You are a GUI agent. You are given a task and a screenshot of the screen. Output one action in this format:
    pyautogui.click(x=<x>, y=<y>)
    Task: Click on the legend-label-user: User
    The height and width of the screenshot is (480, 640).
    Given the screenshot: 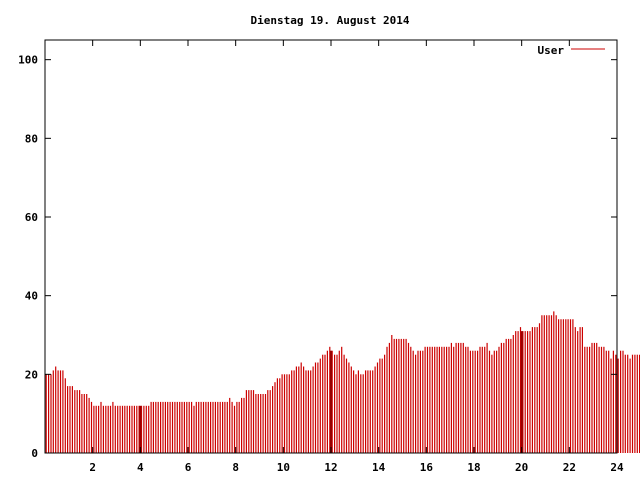 What is the action you would take?
    pyautogui.click(x=551, y=50)
    